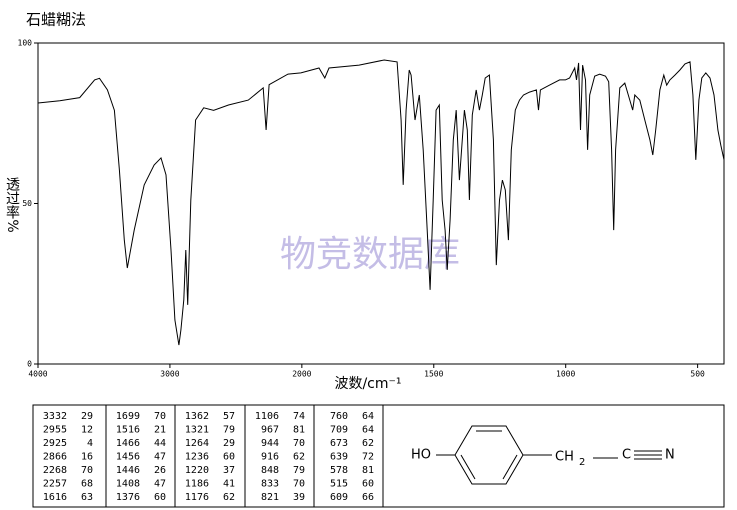 Image resolution: width=737 pixels, height=510 pixels. What do you see at coordinates (160, 470) in the screenshot?
I see `peak-transmittance: 26` at bounding box center [160, 470].